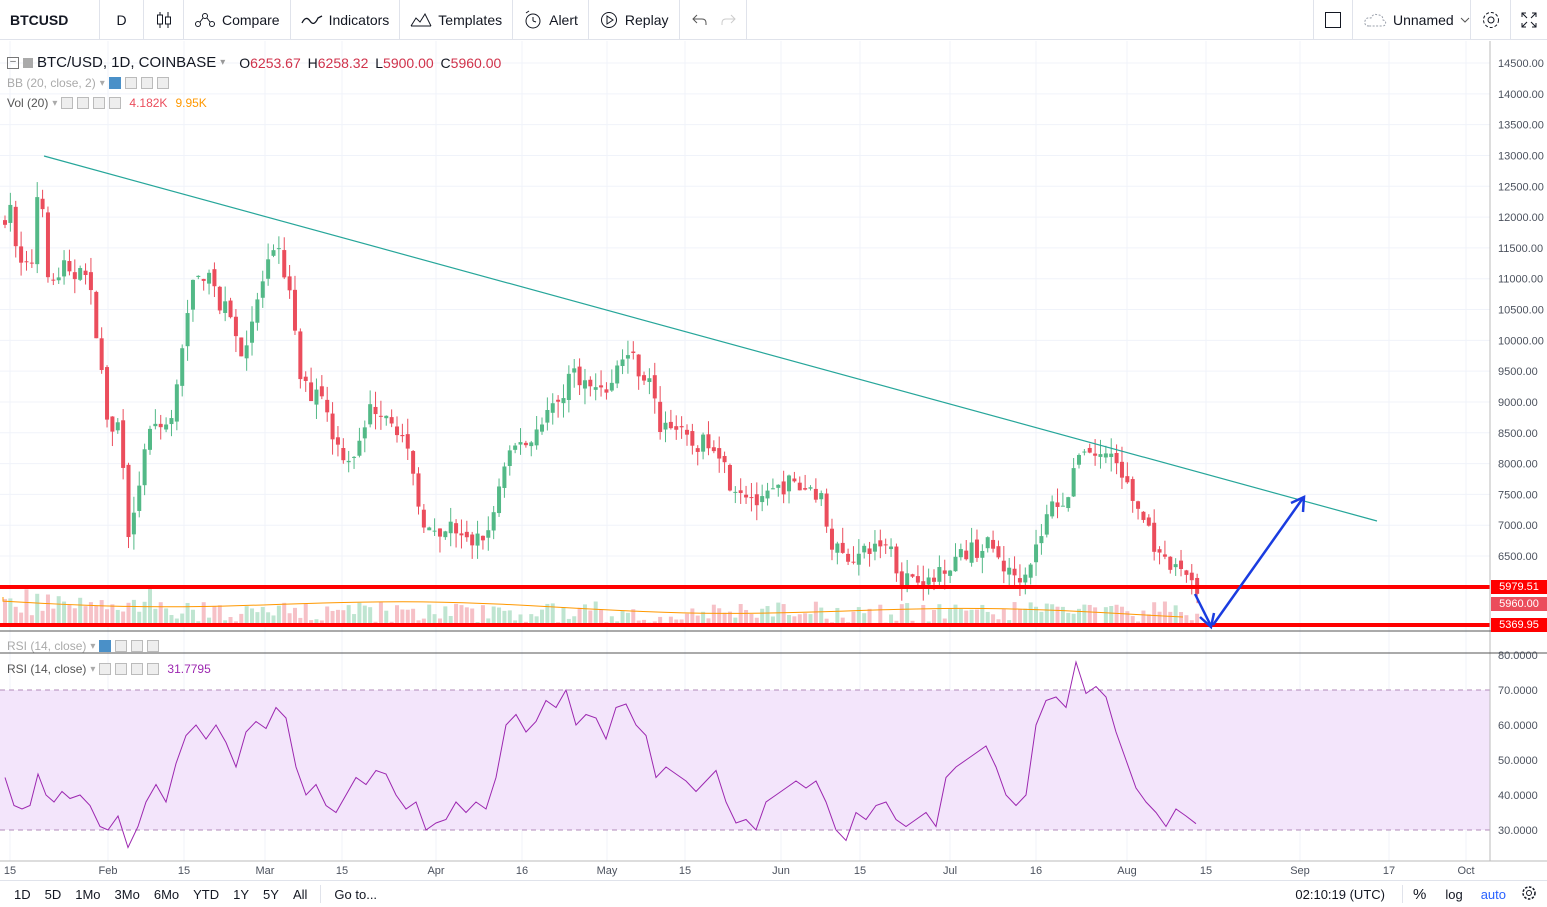  I want to click on indicators-button: Indicators, so click(346, 20).